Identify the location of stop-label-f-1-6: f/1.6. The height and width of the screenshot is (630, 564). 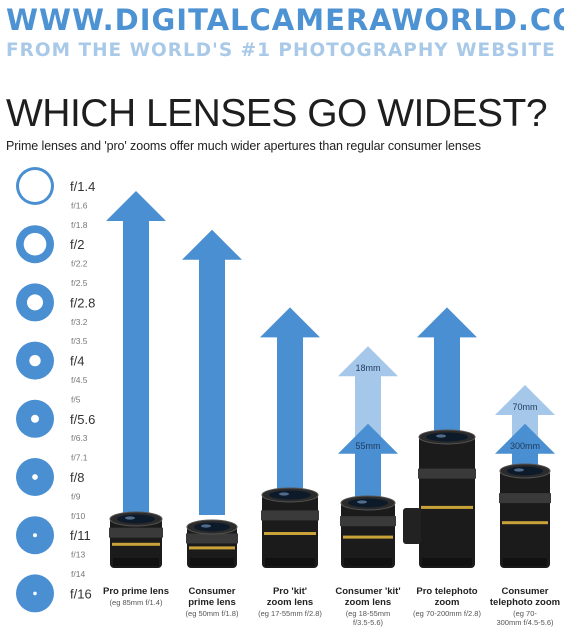
(79, 205).